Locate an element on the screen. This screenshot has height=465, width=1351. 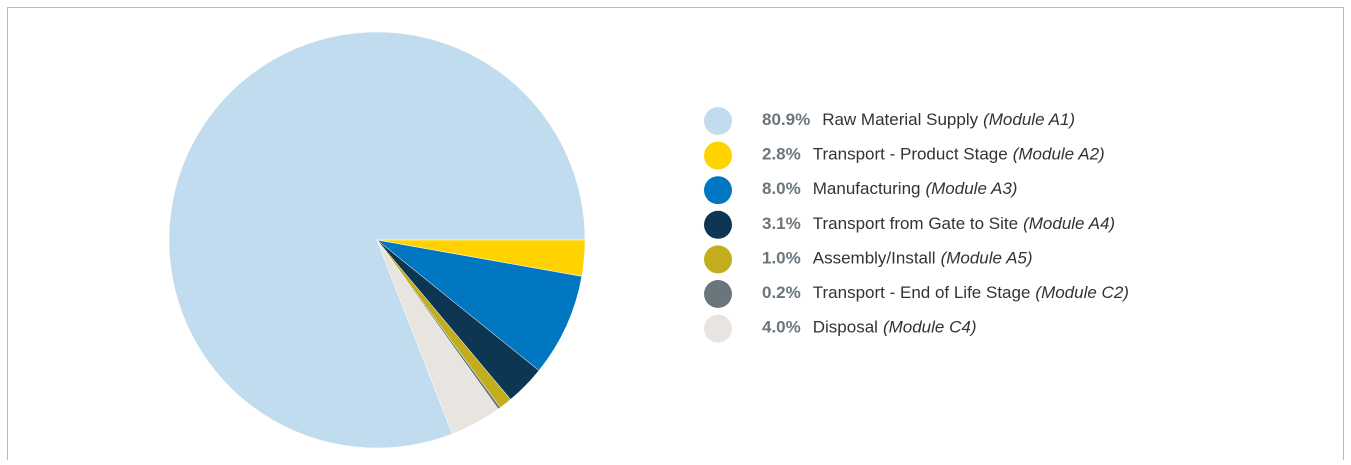
legend-value: 0.2% is located at coordinates (781, 292).